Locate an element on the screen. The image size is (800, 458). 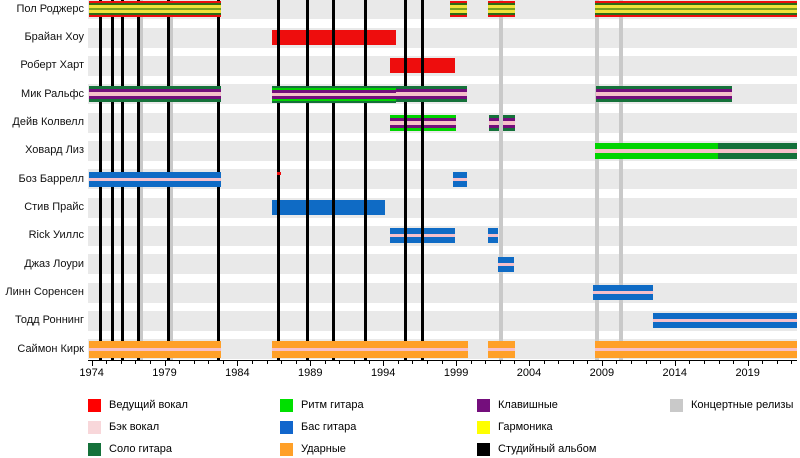
member-label: Пол Роджерс is located at coordinates (50, 8).